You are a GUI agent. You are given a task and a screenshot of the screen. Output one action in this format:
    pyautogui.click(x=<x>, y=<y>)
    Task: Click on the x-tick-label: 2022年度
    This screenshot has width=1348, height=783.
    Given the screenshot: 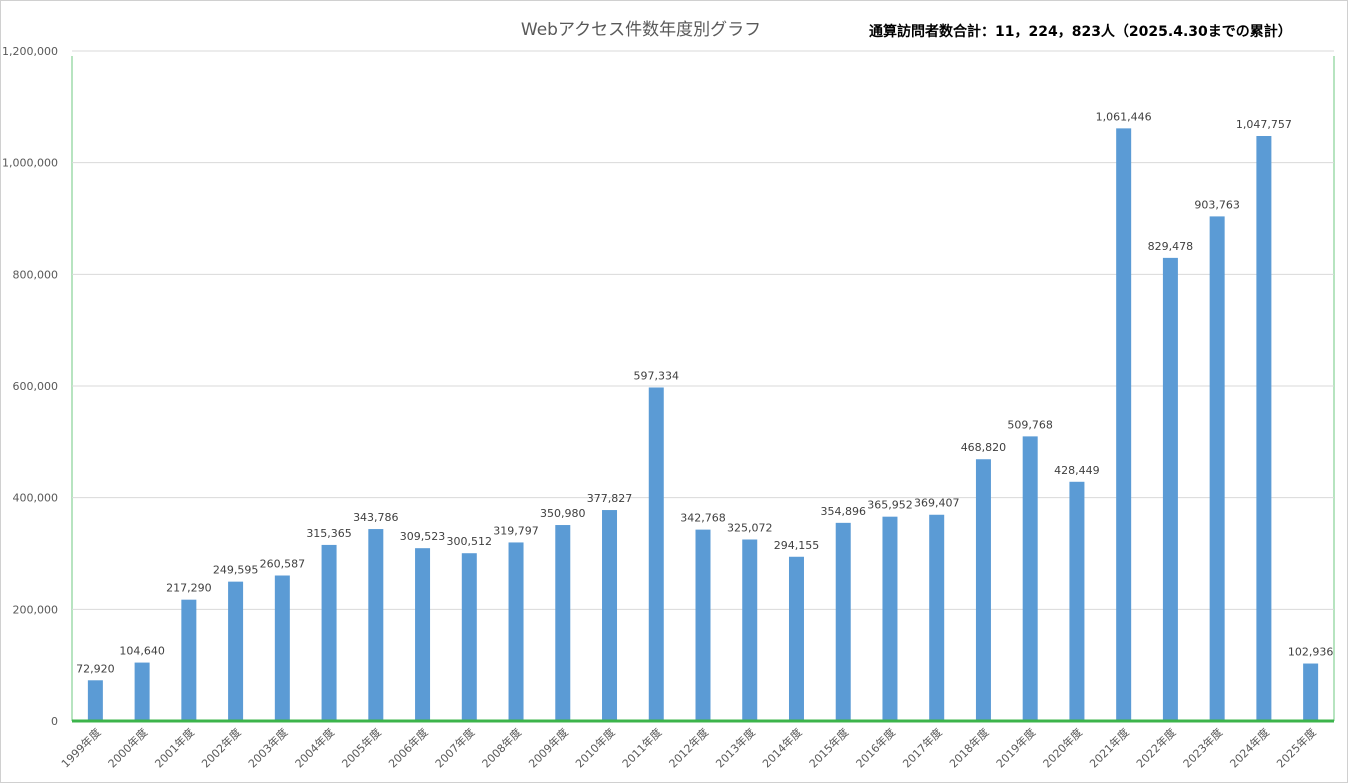 What is the action you would take?
    pyautogui.click(x=1155, y=747)
    